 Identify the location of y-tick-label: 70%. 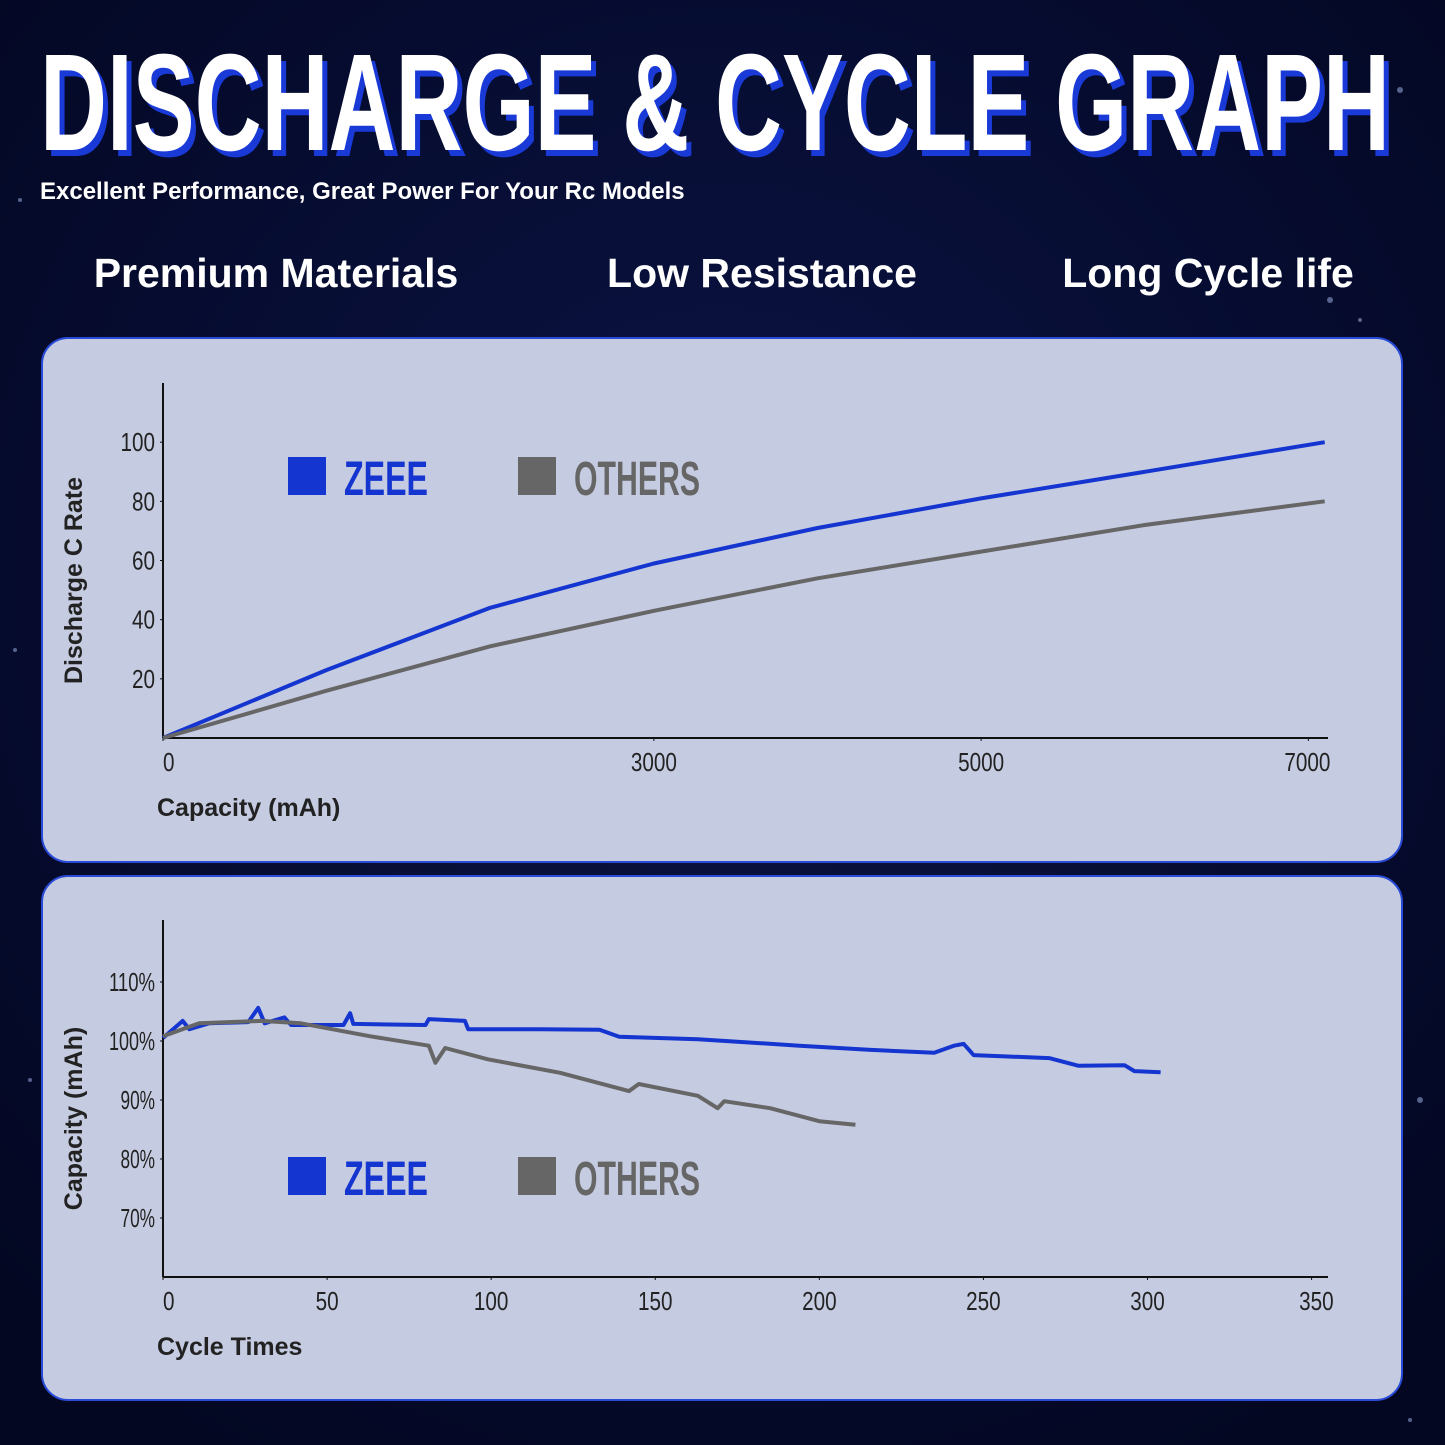
(138, 1218).